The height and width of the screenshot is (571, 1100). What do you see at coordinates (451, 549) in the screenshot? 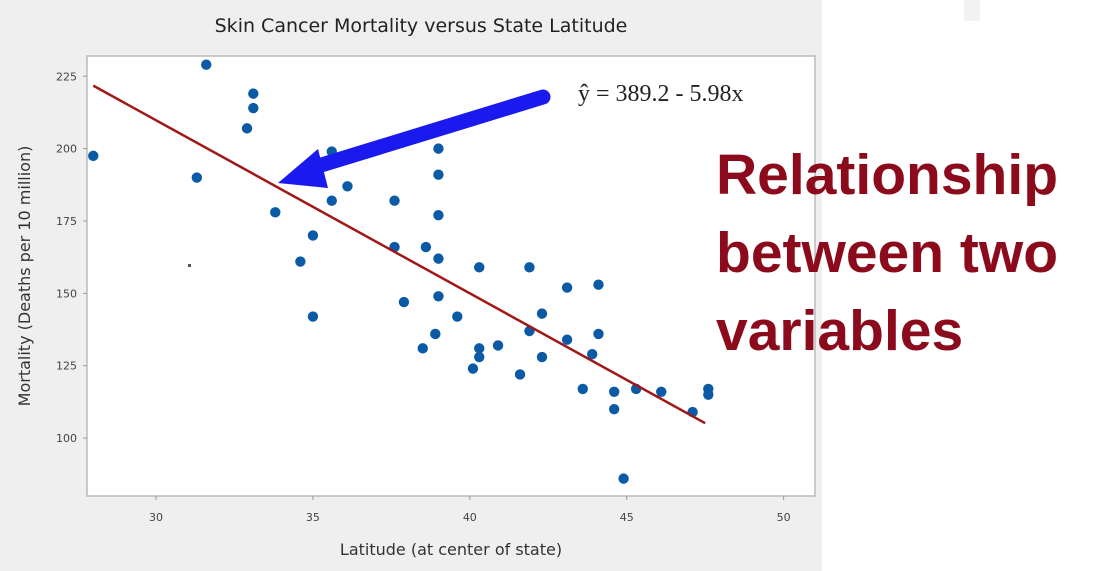
I see `x-axis-label: Latitude (at center of state)` at bounding box center [451, 549].